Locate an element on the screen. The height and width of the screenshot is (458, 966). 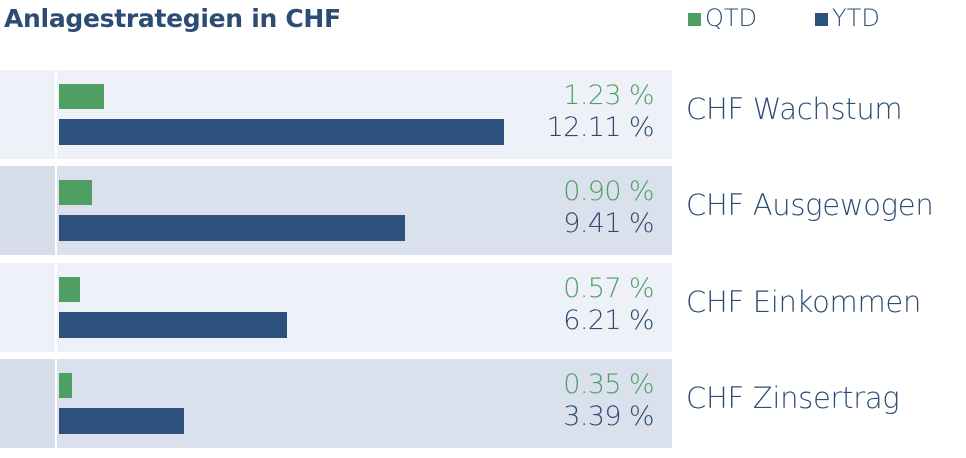
legend-swatch-ytd is located at coordinates (821, 19).